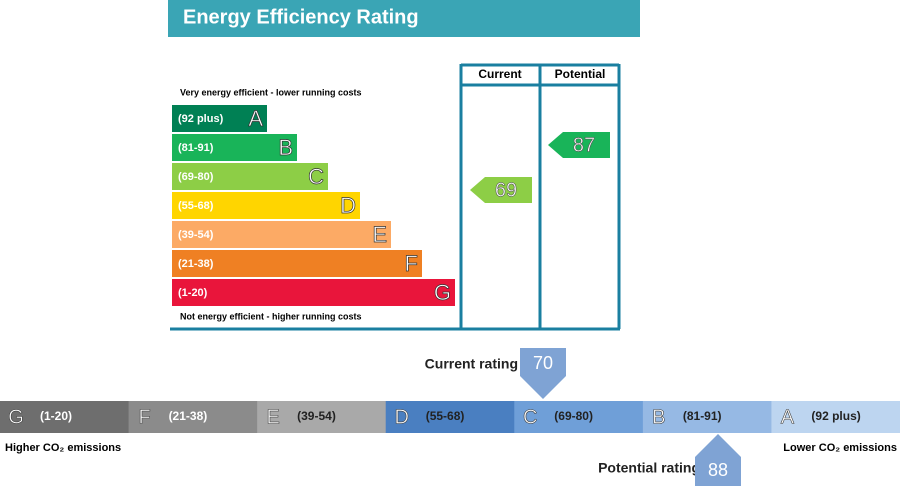 The width and height of the screenshot is (900, 486). What do you see at coordinates (580, 74) in the screenshot?
I see `column-header: Potential` at bounding box center [580, 74].